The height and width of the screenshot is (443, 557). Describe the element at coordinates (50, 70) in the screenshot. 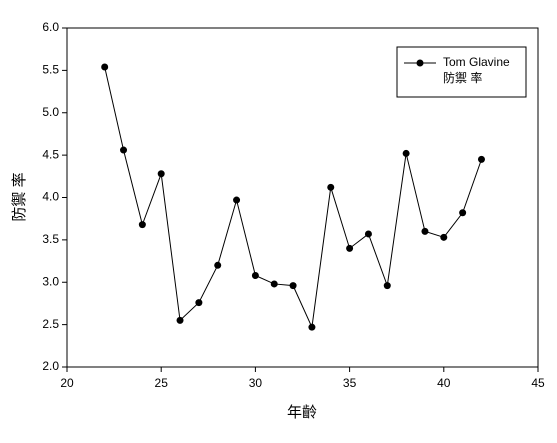

I see `y-tick-label: 5.5` at that location.